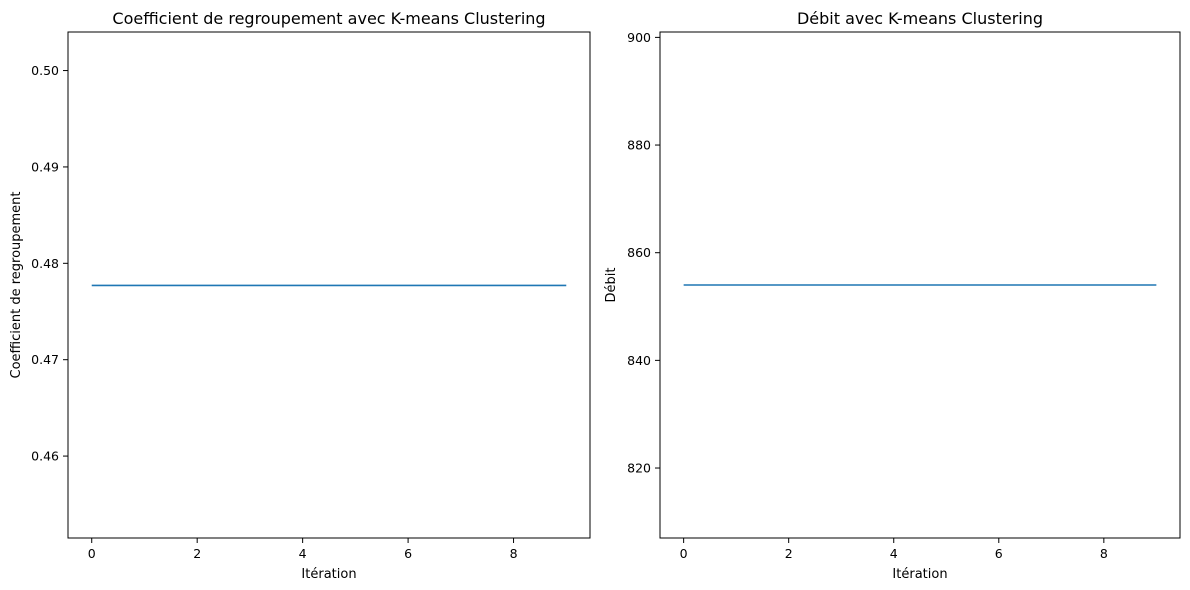 The image size is (1190, 590). I want to click on y-tick-label: 840, so click(639, 360).